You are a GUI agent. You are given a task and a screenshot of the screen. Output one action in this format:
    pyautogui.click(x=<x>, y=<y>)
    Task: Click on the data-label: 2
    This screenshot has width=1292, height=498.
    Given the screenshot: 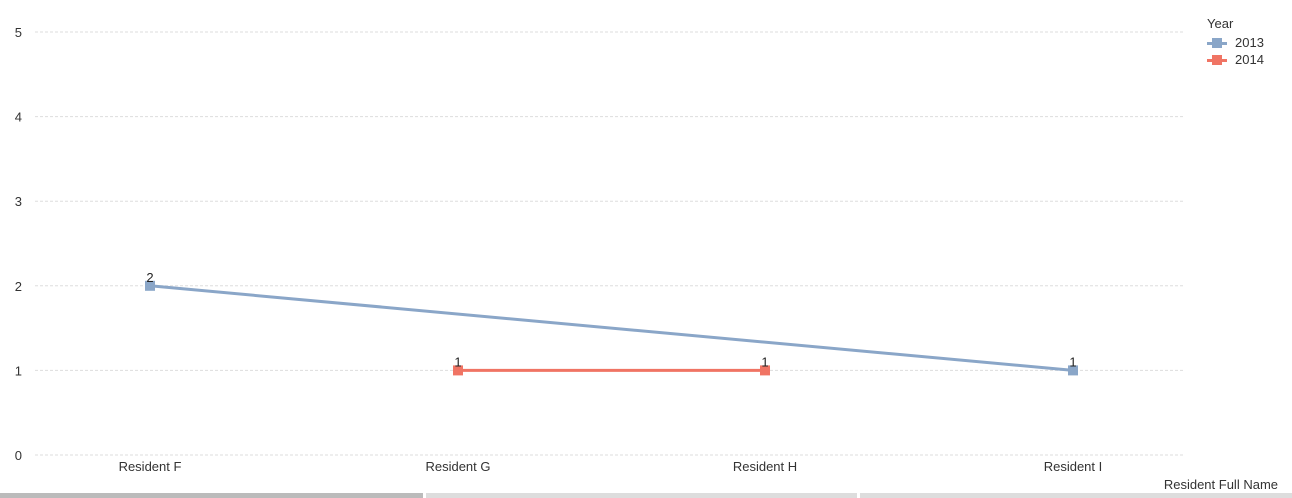 What is the action you would take?
    pyautogui.click(x=149, y=277)
    